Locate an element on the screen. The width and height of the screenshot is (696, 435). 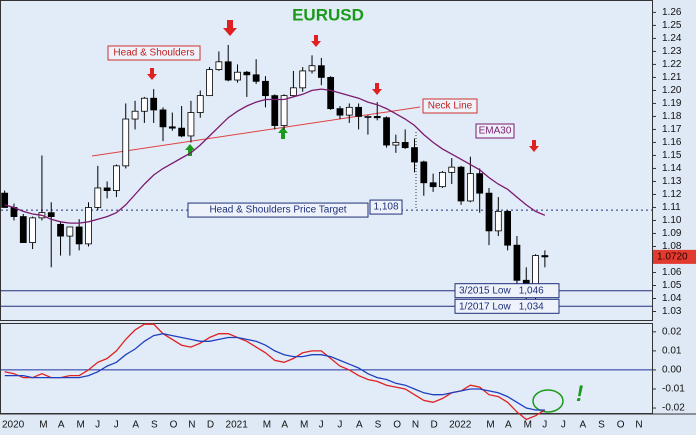
y-tick-label: 1.05 is located at coordinates (672, 285).